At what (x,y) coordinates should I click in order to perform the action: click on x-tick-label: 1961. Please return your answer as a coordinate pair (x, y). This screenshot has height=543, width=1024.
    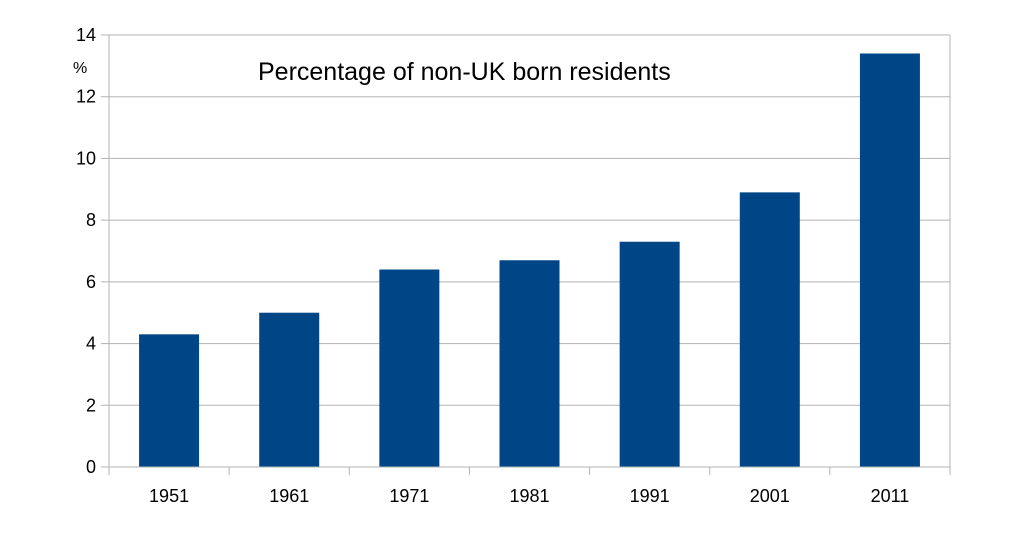
    Looking at the image, I should click on (289, 496).